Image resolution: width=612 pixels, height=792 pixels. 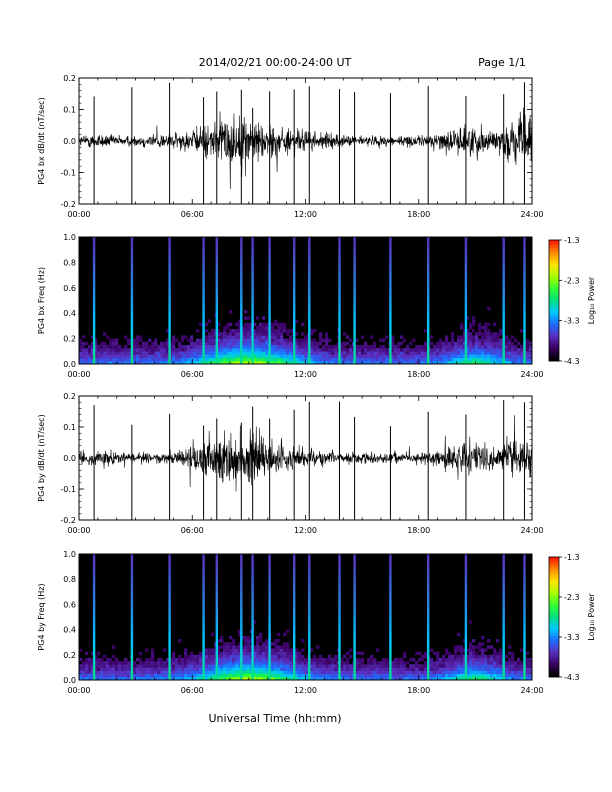 What do you see at coordinates (68, 204) in the screenshot?
I see `y-tick-label: -0.2` at bounding box center [68, 204].